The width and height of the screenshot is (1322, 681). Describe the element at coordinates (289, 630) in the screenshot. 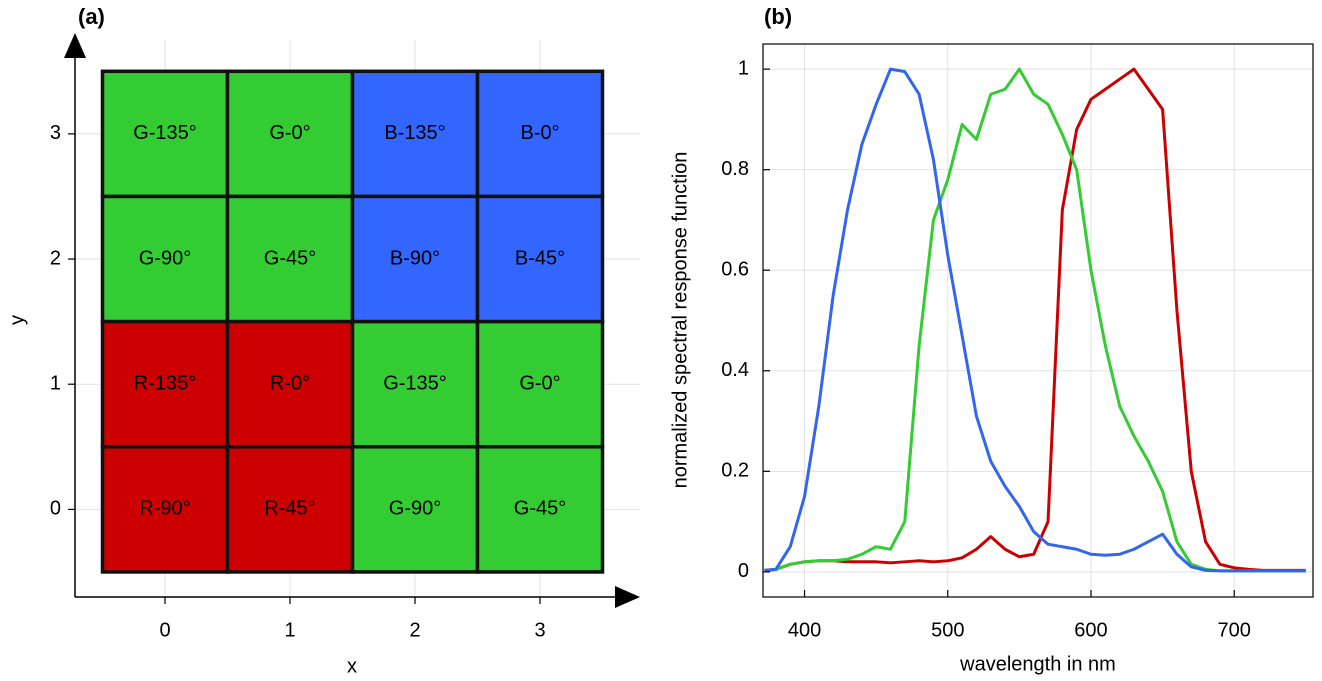

I see `x-tick-label: 1` at that location.